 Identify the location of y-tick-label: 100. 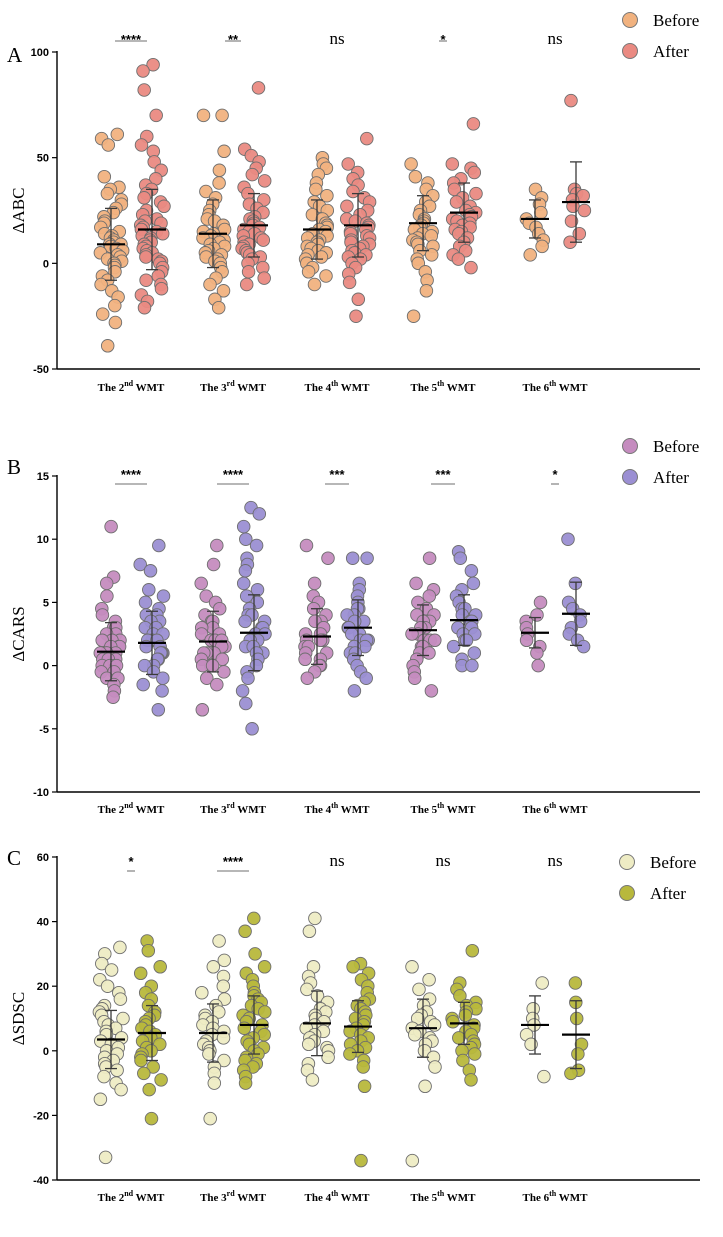
(40, 53).